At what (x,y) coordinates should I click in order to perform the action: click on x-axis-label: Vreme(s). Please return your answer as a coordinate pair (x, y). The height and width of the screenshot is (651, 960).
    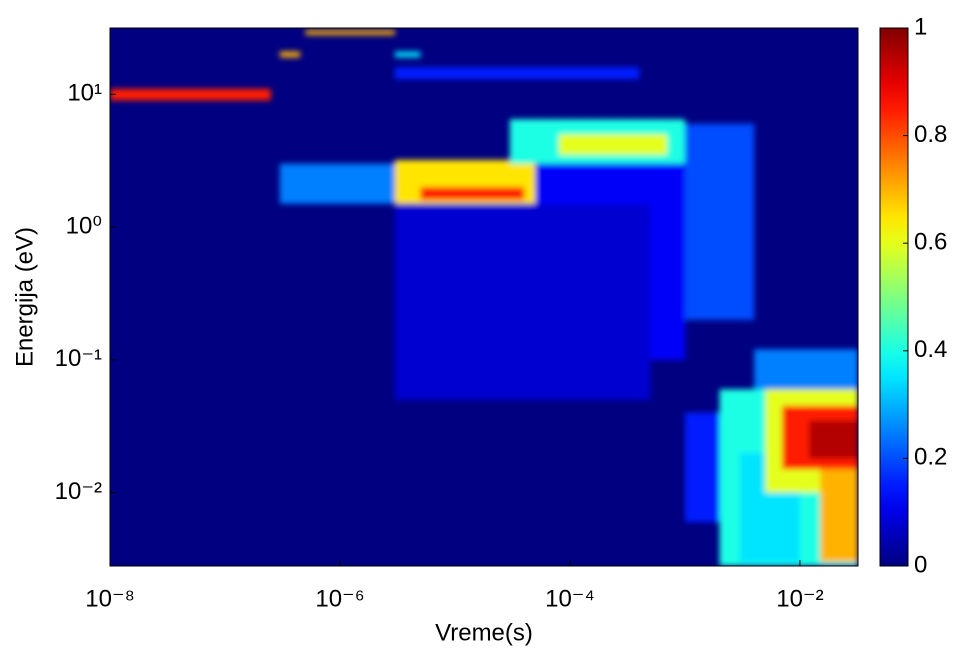
    Looking at the image, I should click on (484, 632).